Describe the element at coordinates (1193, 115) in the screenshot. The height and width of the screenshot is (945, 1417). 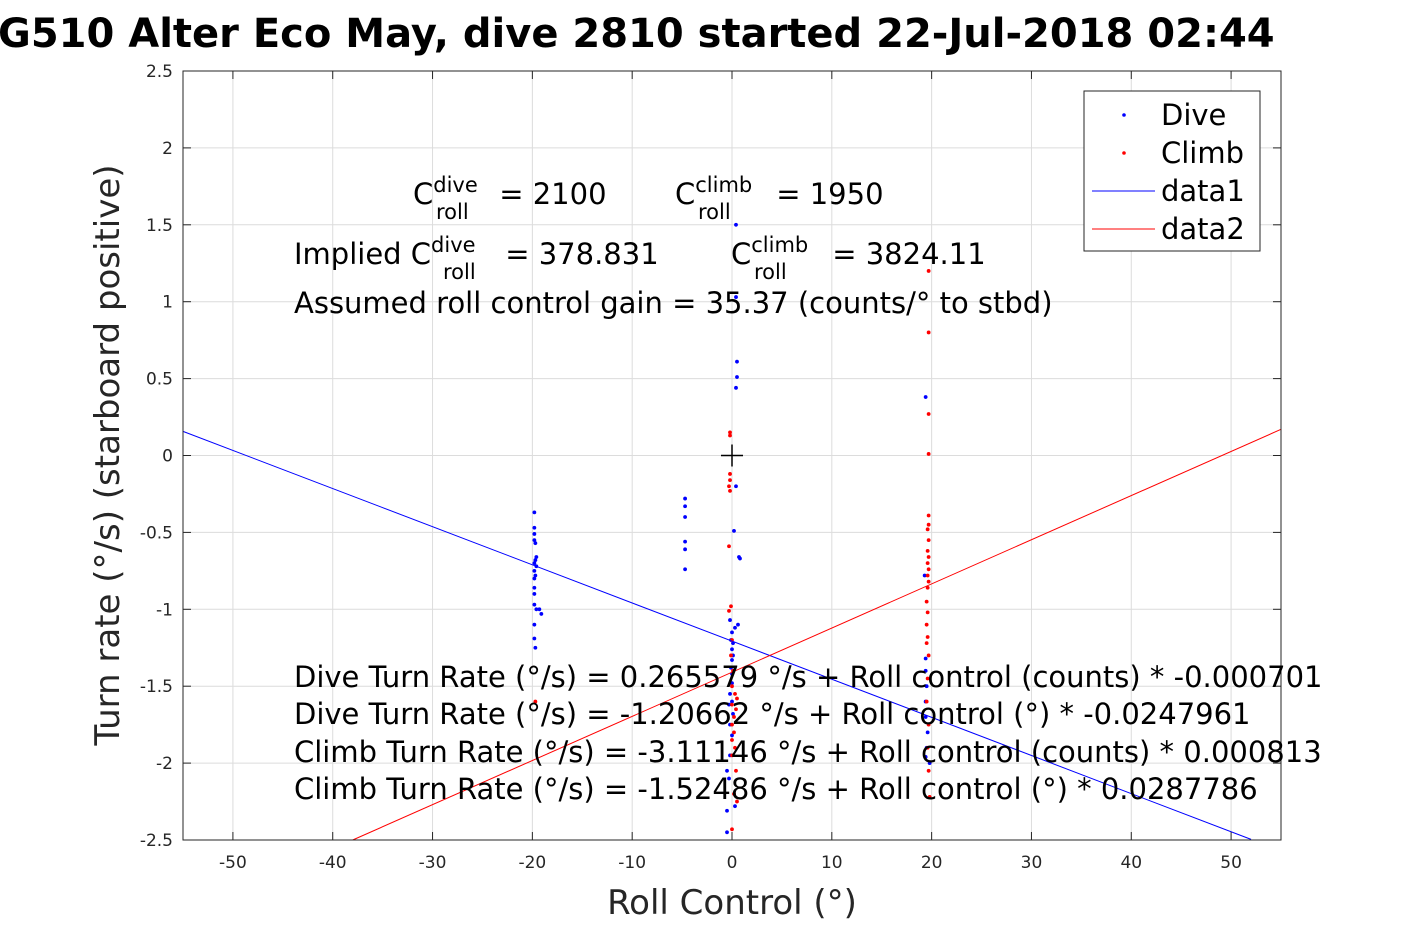
I see `legend-dive-label: Dive` at that location.